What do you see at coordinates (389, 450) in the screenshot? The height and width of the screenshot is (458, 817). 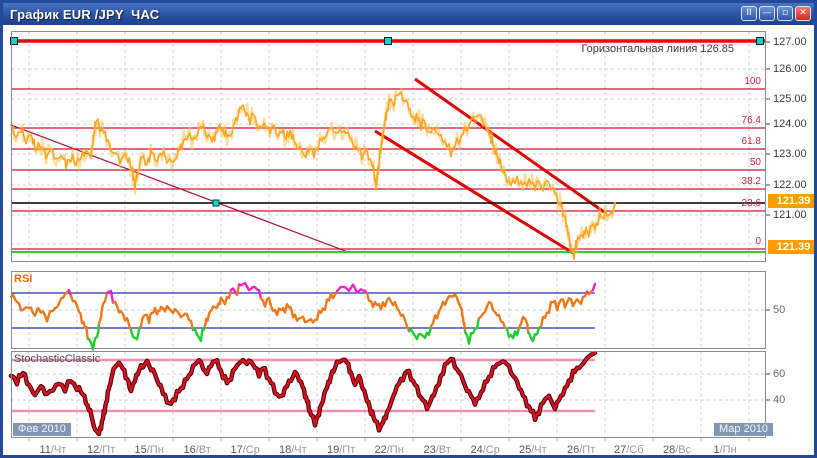 I see `day-label: 22/Пн` at bounding box center [389, 450].